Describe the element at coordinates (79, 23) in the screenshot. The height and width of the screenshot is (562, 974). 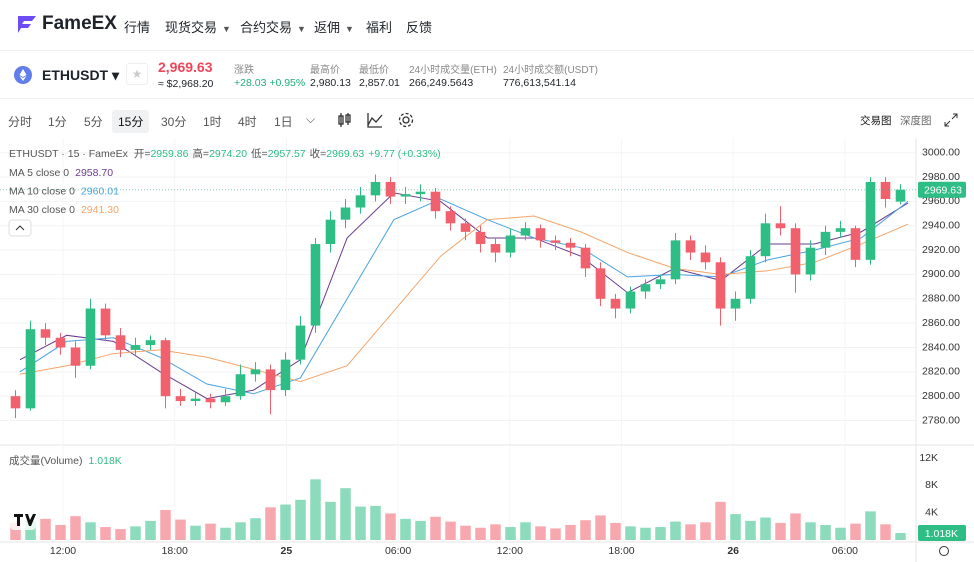
I see `logo-text: FameEX` at that location.